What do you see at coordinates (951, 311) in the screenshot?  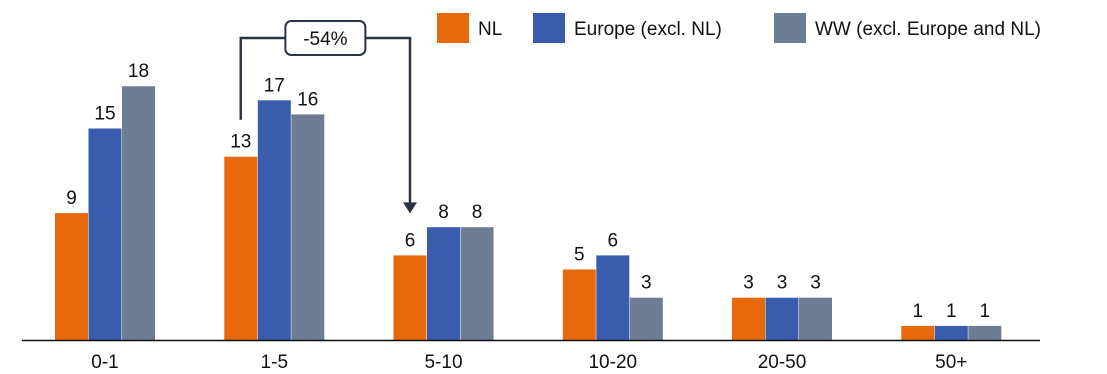 I see `value-label-europe-excl-nl-50: 1` at bounding box center [951, 311].